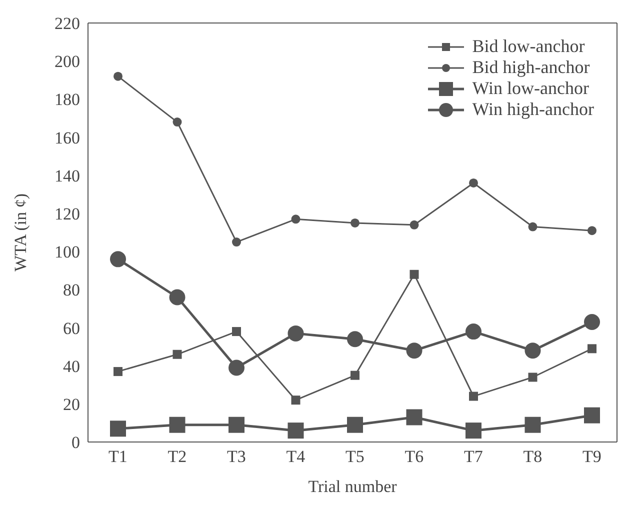 The width and height of the screenshot is (642, 530). Describe the element at coordinates (528, 46) in the screenshot. I see `legend-label: Bid low-anchor` at that location.